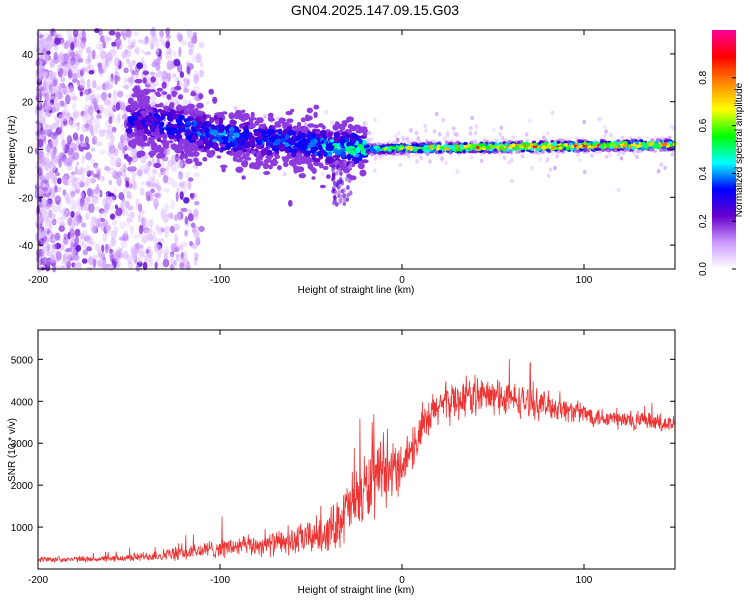 This screenshot has width=750, height=600. What do you see at coordinates (402, 580) in the screenshot?
I see `x-tick-label: 0` at bounding box center [402, 580].